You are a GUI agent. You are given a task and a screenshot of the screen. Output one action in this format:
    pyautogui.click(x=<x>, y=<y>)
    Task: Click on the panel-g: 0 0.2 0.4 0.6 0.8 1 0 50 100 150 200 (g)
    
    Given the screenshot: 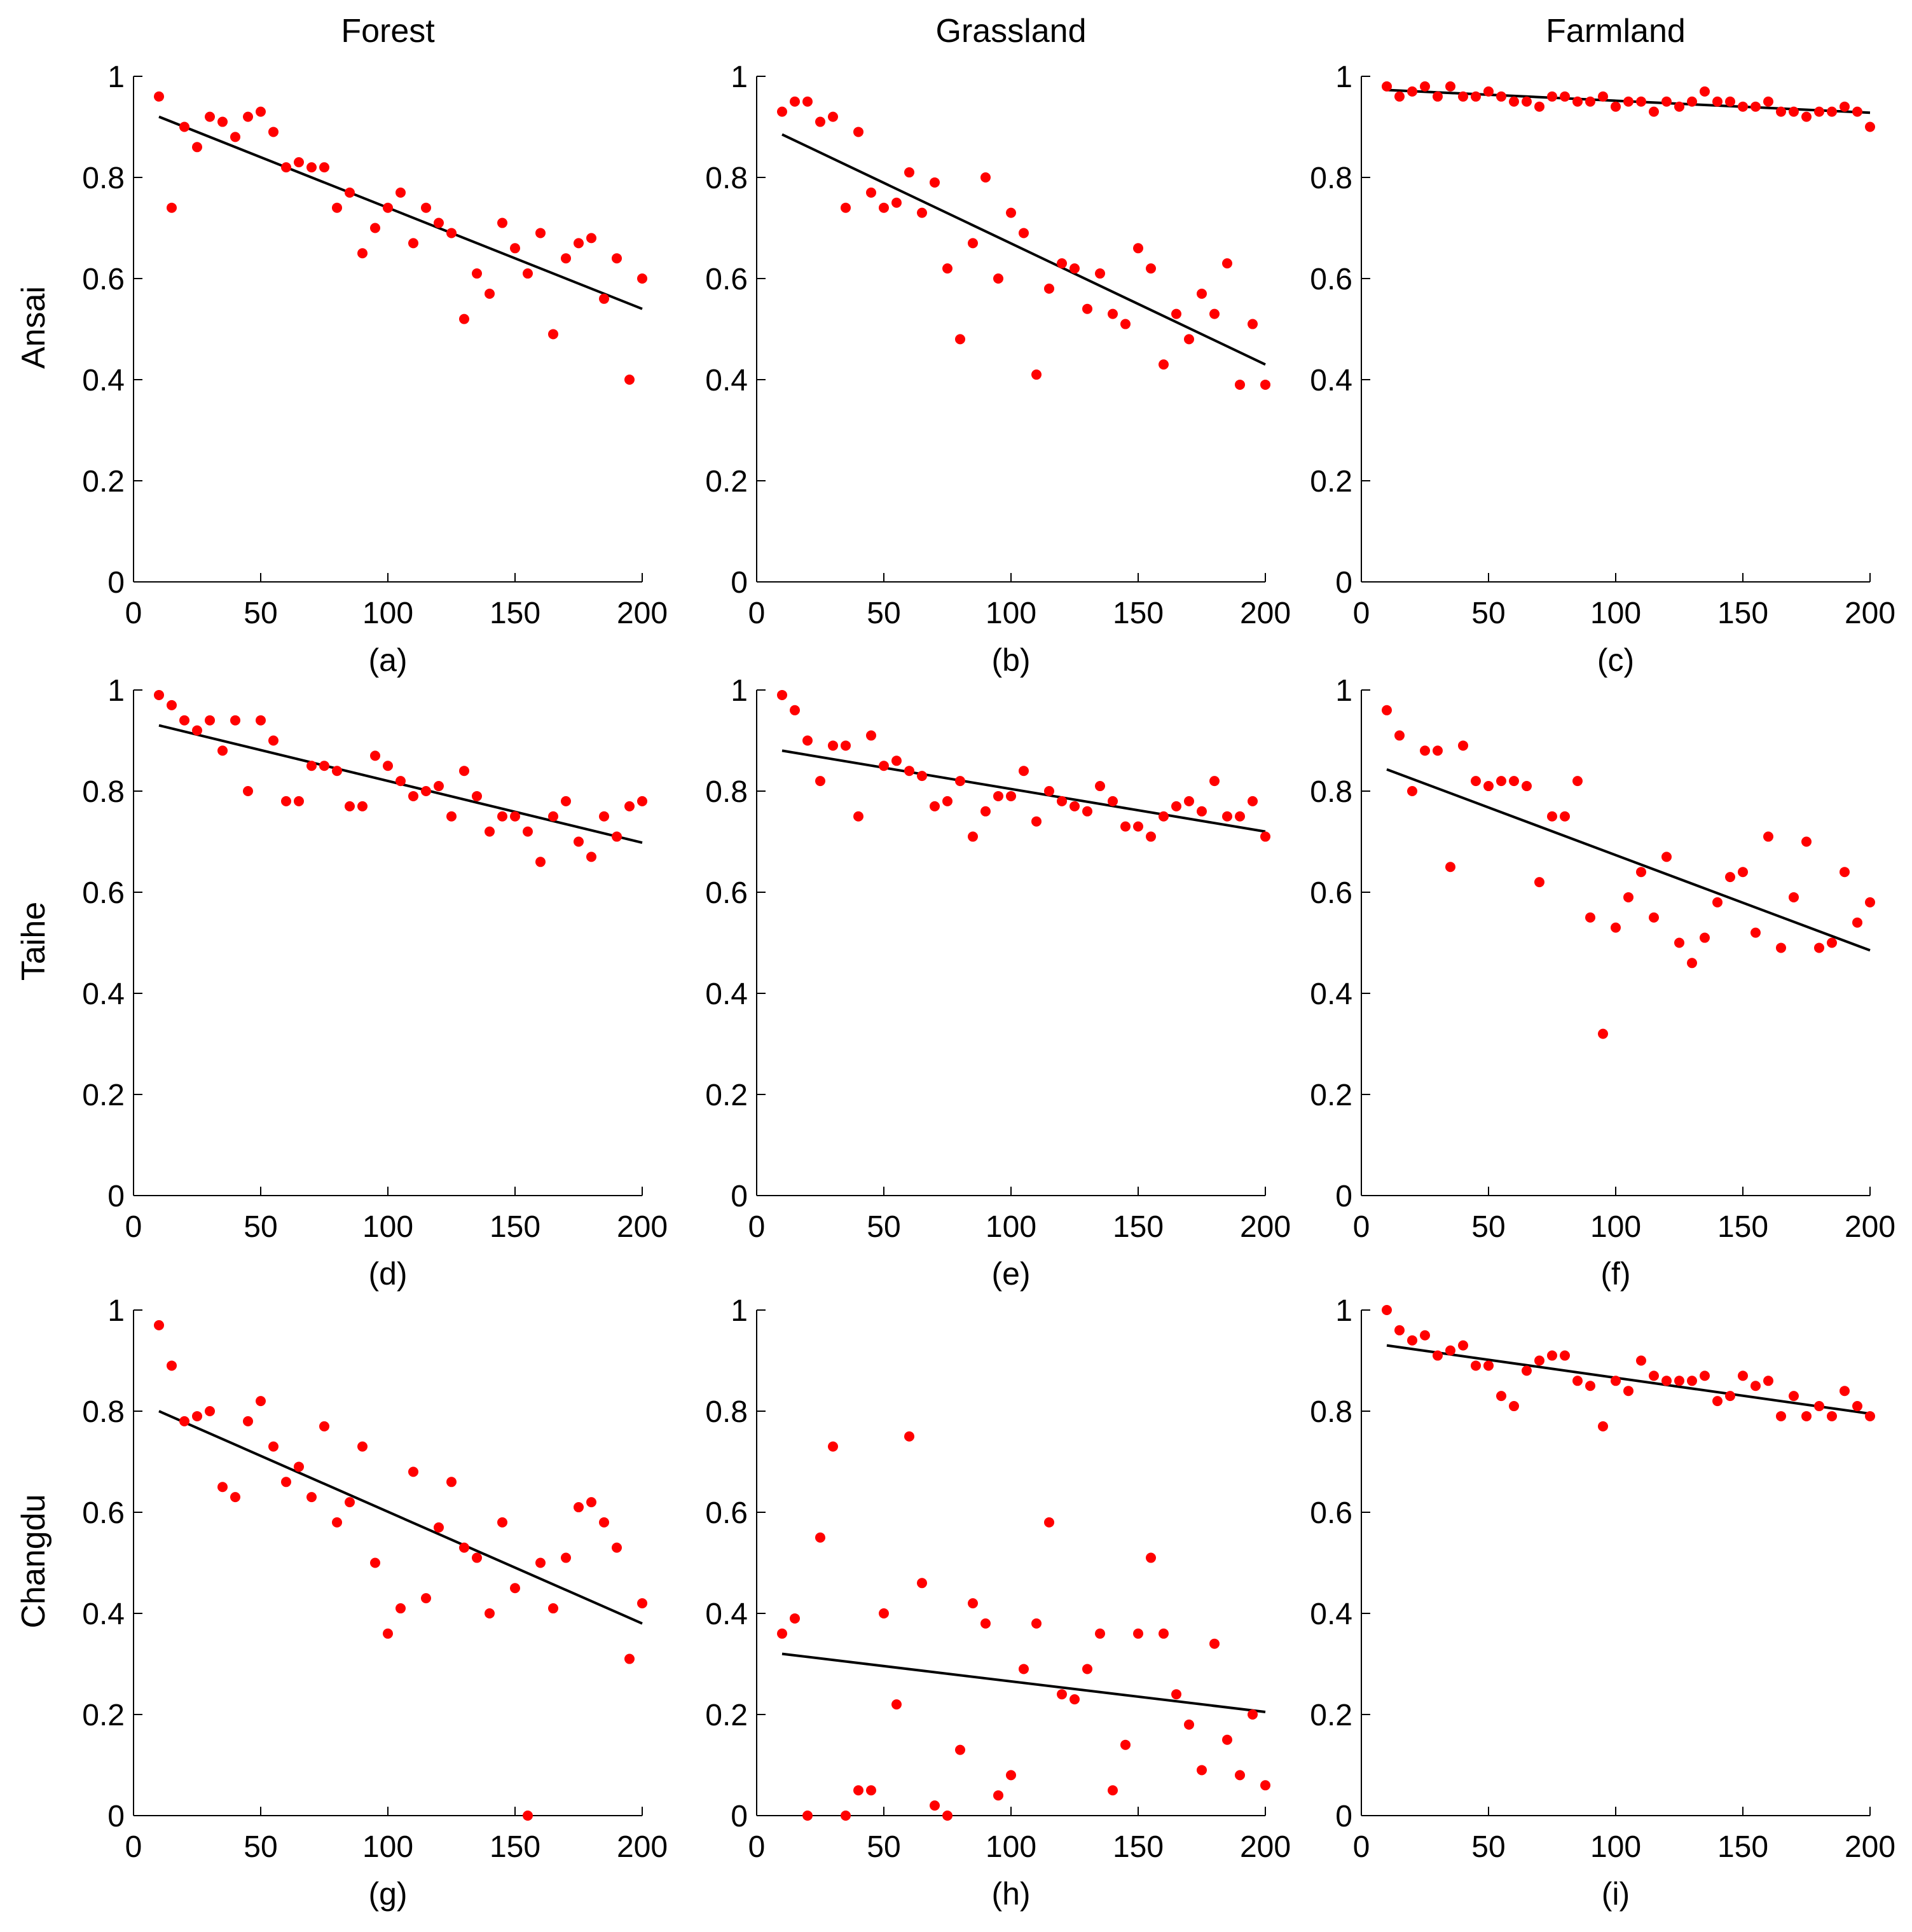 What is the action you would take?
    pyautogui.click(x=375, y=1603)
    